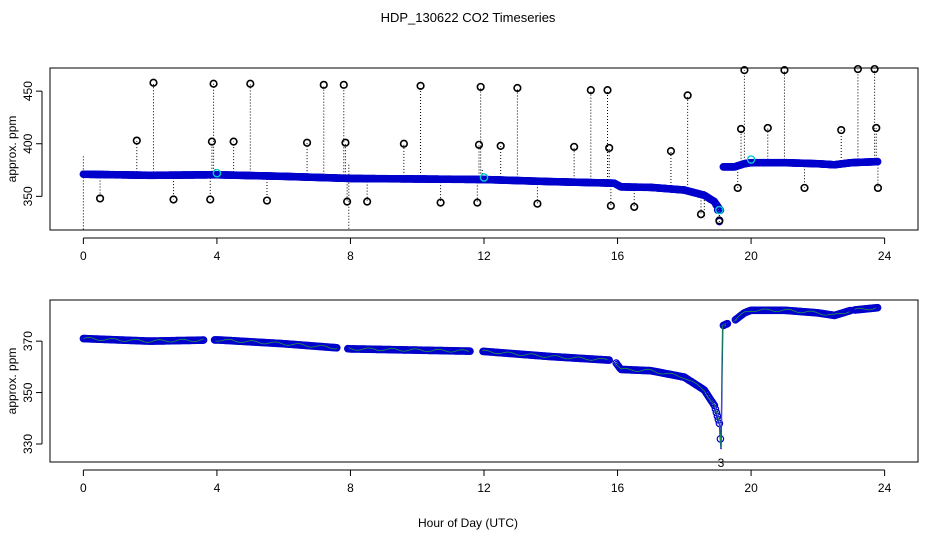 The image size is (936, 540). Describe the element at coordinates (28, 91) in the screenshot. I see `y-tick-label: 450` at that location.